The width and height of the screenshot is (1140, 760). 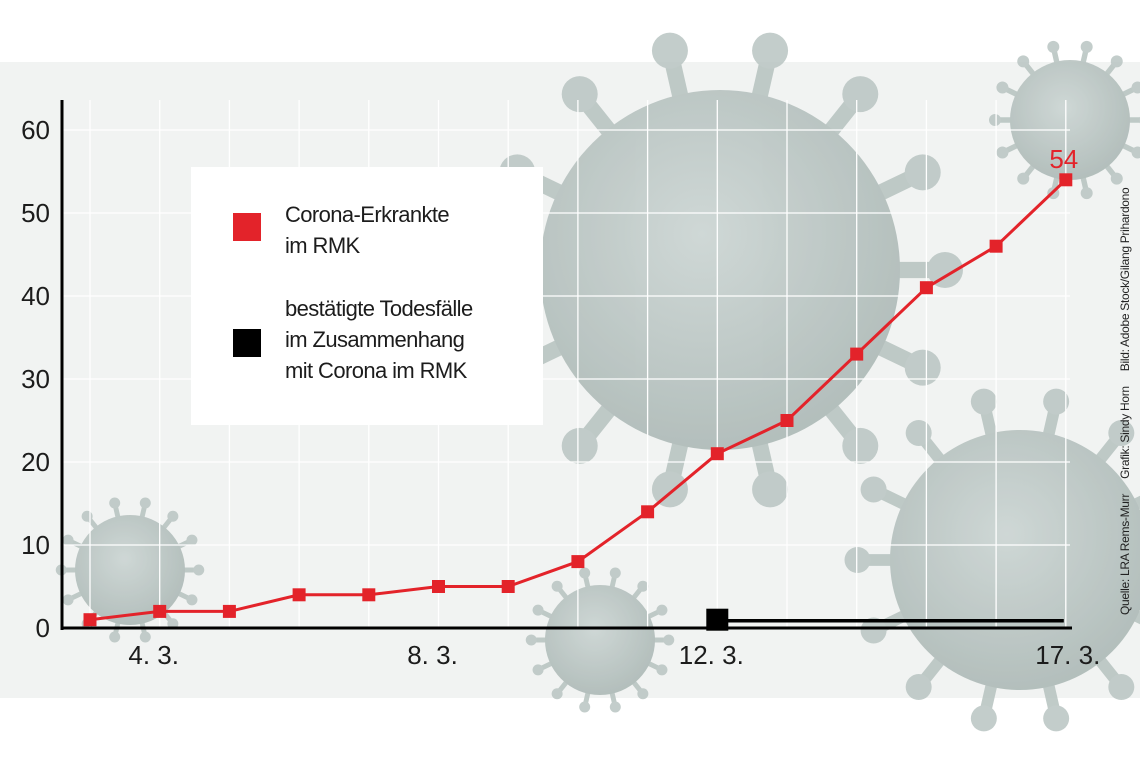 What do you see at coordinates (247, 343) in the screenshot?
I see `legend-swatch-deaths` at bounding box center [247, 343].